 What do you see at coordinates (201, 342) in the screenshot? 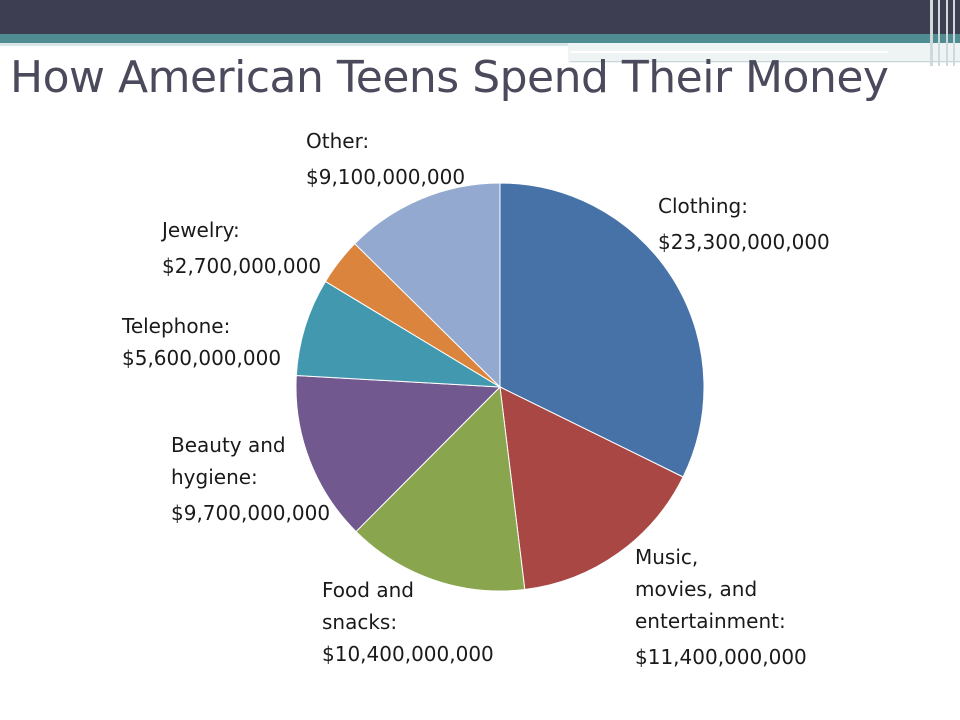
I see `data-label-telephone: Telephone: $5,600,000,000` at bounding box center [201, 342].